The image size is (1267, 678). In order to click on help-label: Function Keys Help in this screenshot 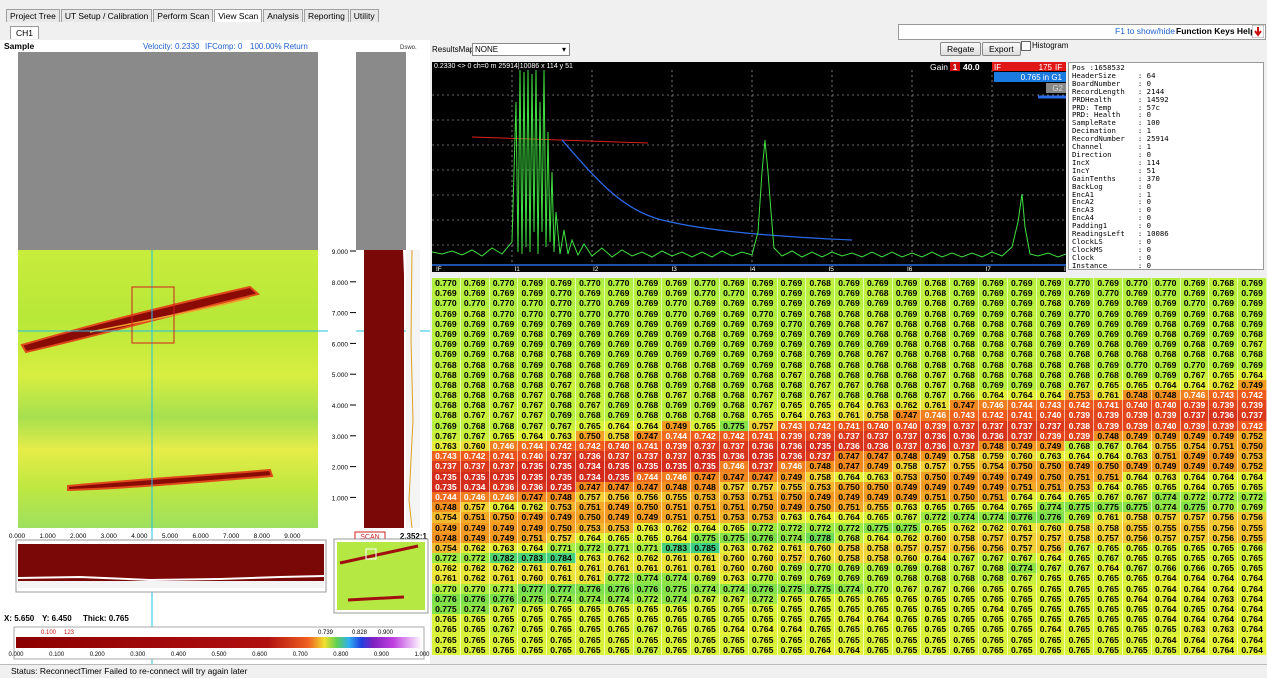, I will do `click(1216, 31)`.